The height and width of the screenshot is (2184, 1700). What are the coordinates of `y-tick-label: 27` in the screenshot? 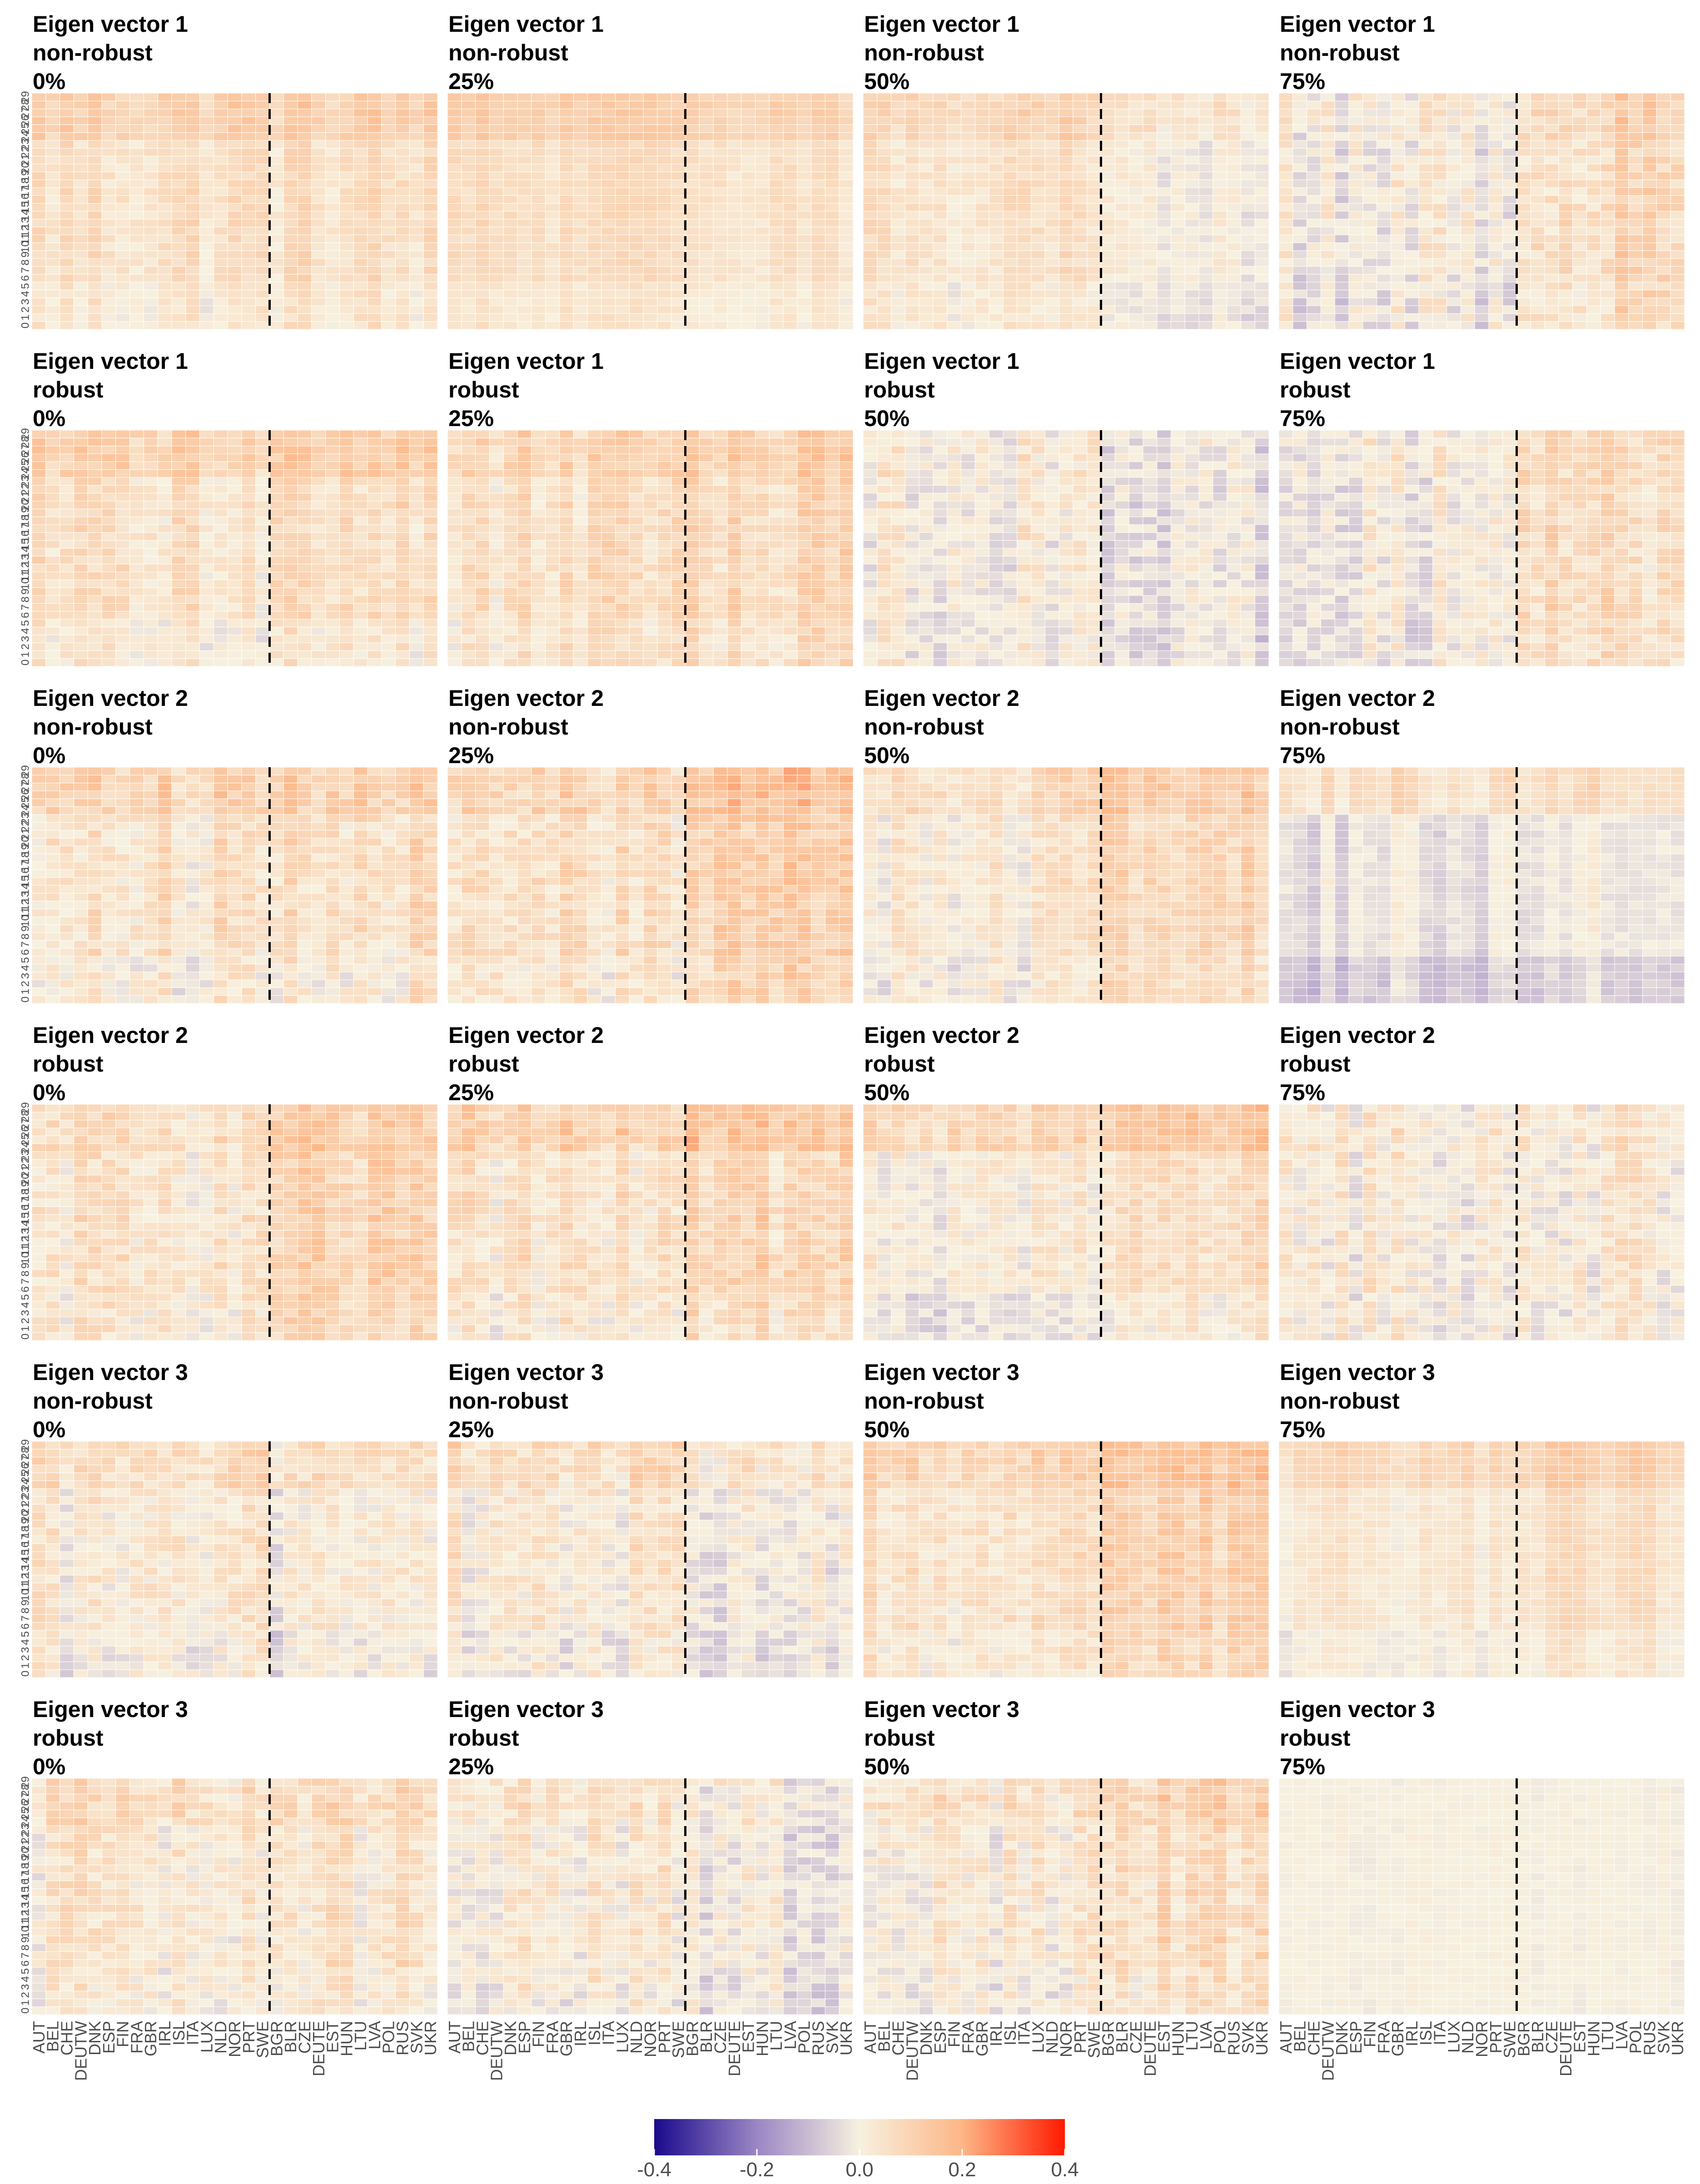 It's located at (26, 113).